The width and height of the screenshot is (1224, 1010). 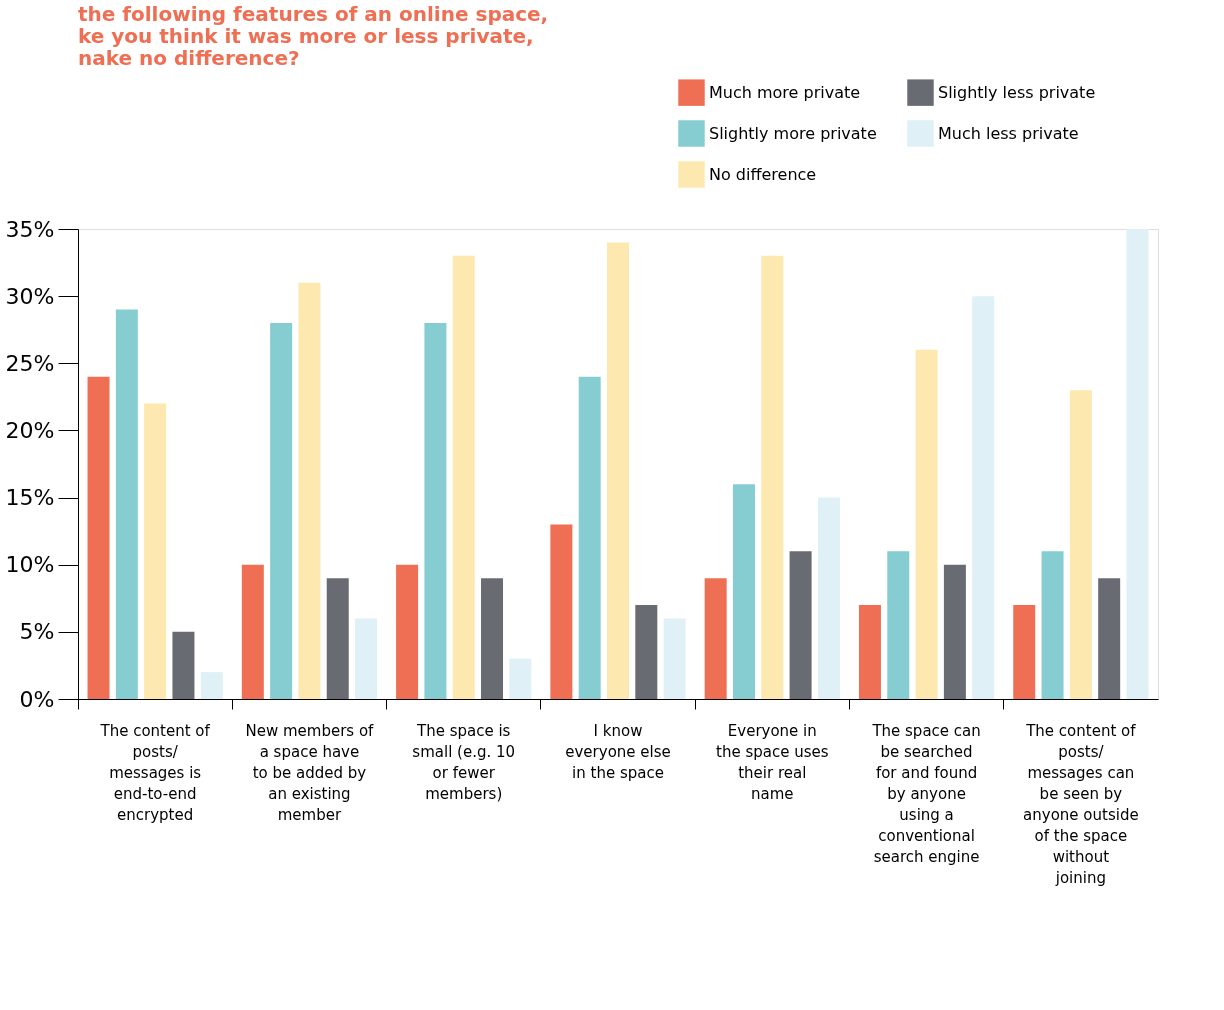 What do you see at coordinates (313, 14) in the screenshot?
I see `text: the following features of an online space,` at bounding box center [313, 14].